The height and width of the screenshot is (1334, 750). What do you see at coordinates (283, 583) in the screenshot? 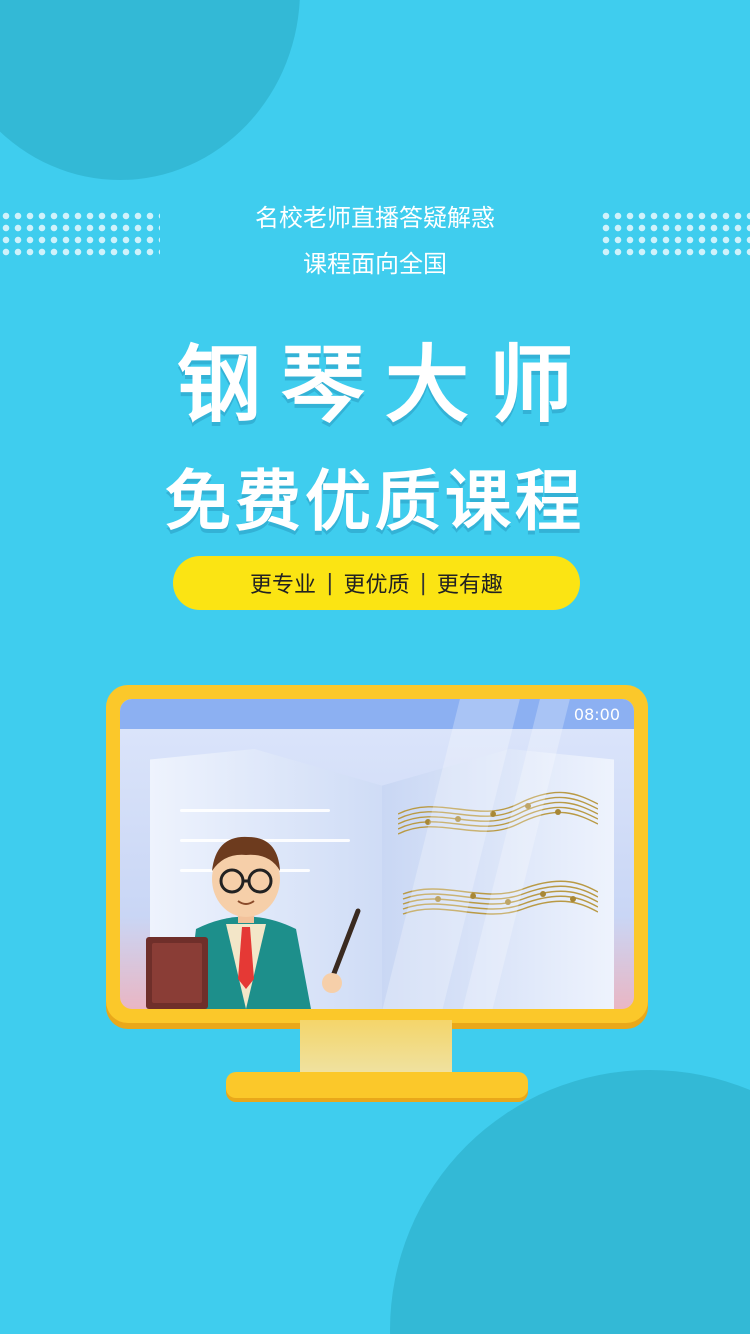
I see `tagline-item-professional: 更专业` at bounding box center [283, 583].